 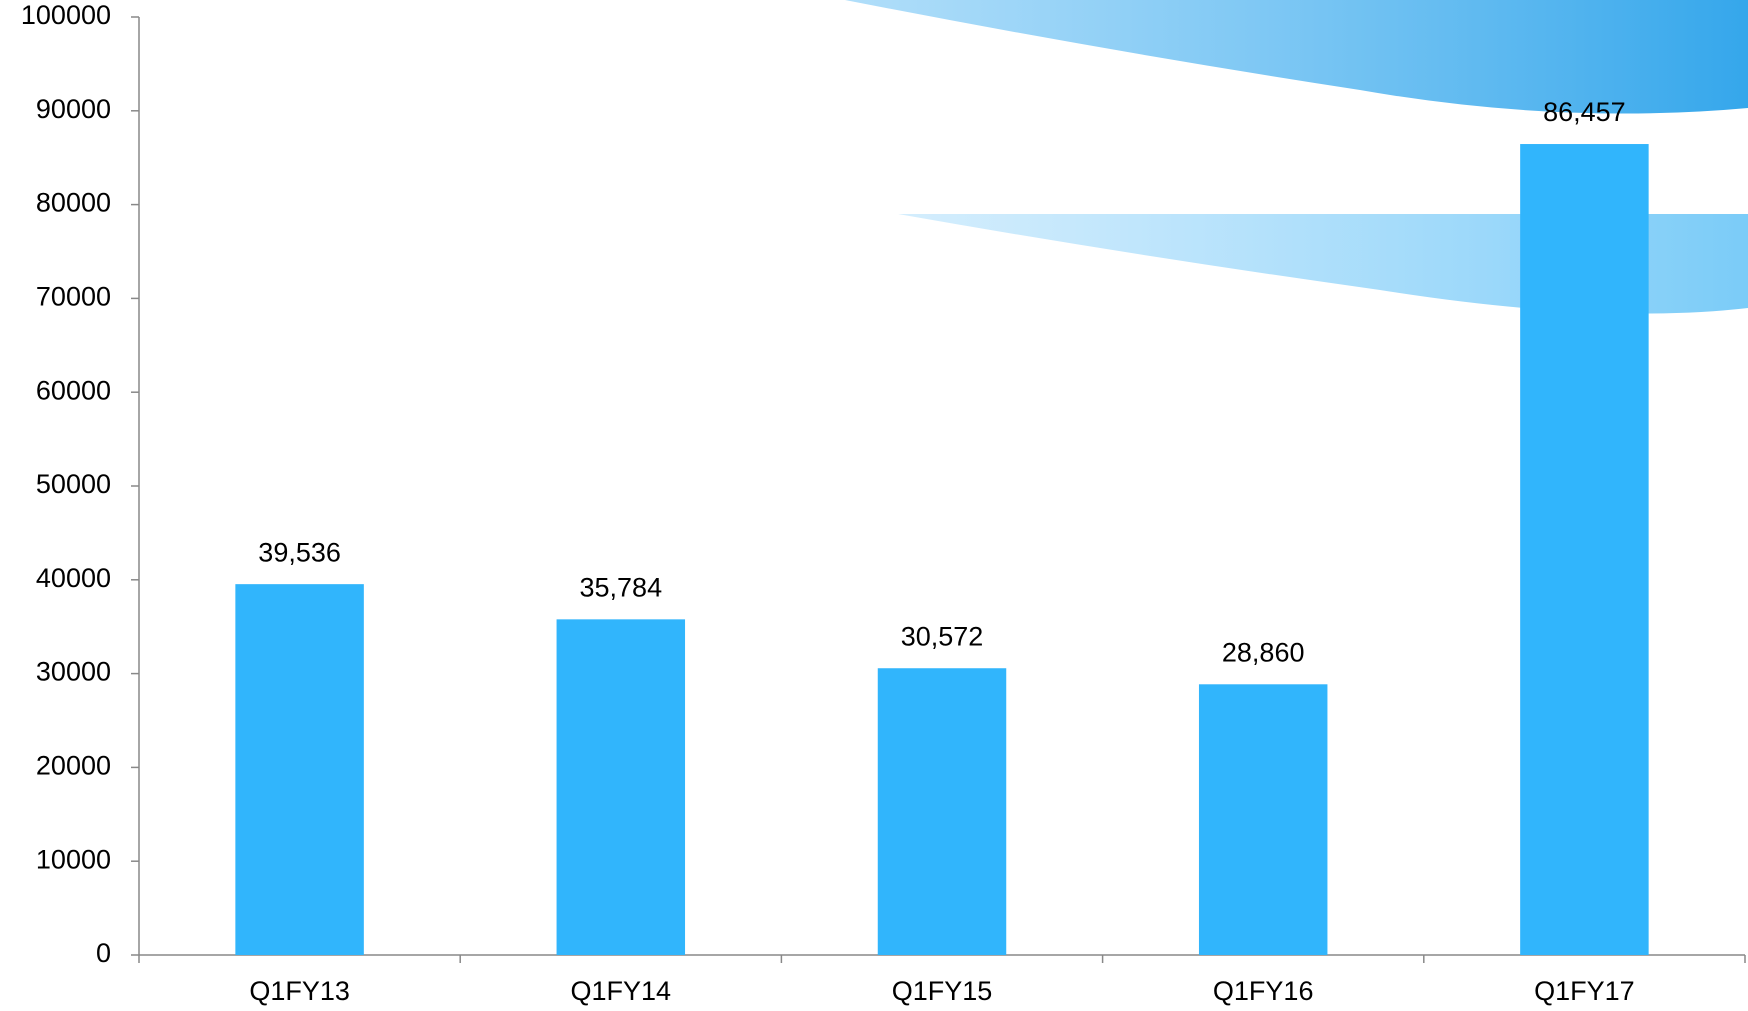 What do you see at coordinates (73, 203) in the screenshot?
I see `y-tick-label: 80000` at bounding box center [73, 203].